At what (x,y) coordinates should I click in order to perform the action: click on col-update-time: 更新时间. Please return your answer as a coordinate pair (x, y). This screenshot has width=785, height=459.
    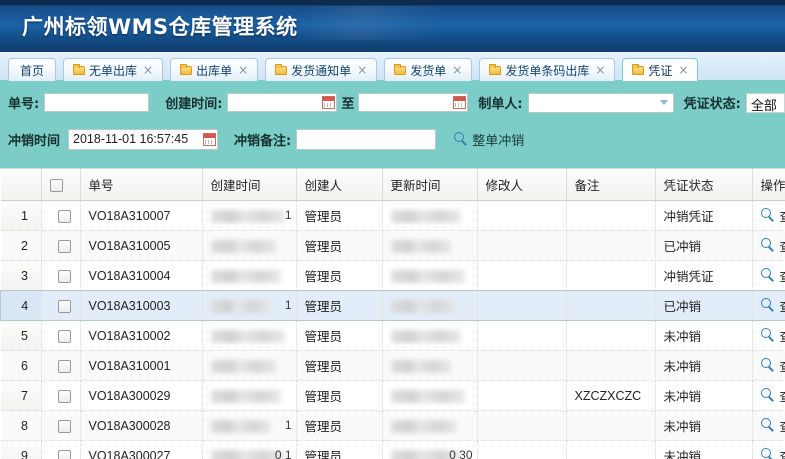
    Looking at the image, I should click on (430, 185).